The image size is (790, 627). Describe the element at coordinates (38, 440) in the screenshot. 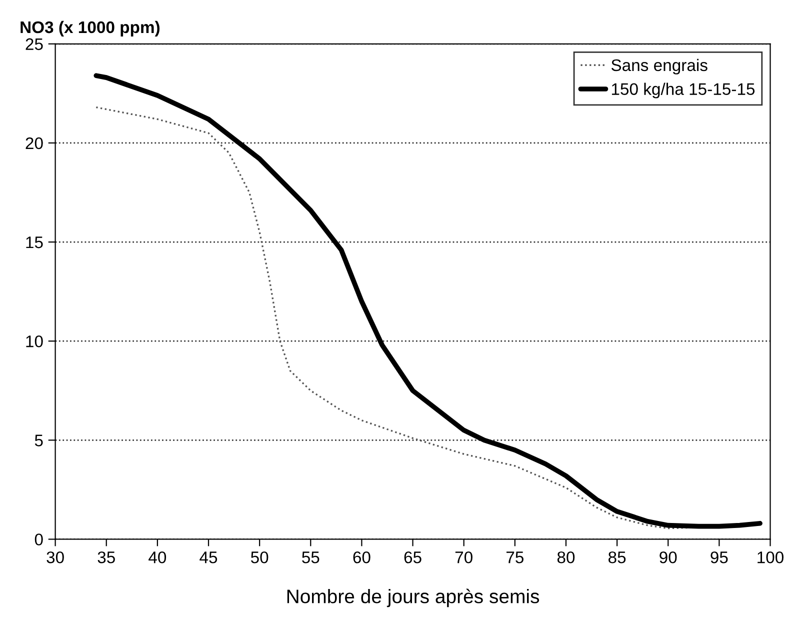

I see `y-tick-label: 5` at that location.